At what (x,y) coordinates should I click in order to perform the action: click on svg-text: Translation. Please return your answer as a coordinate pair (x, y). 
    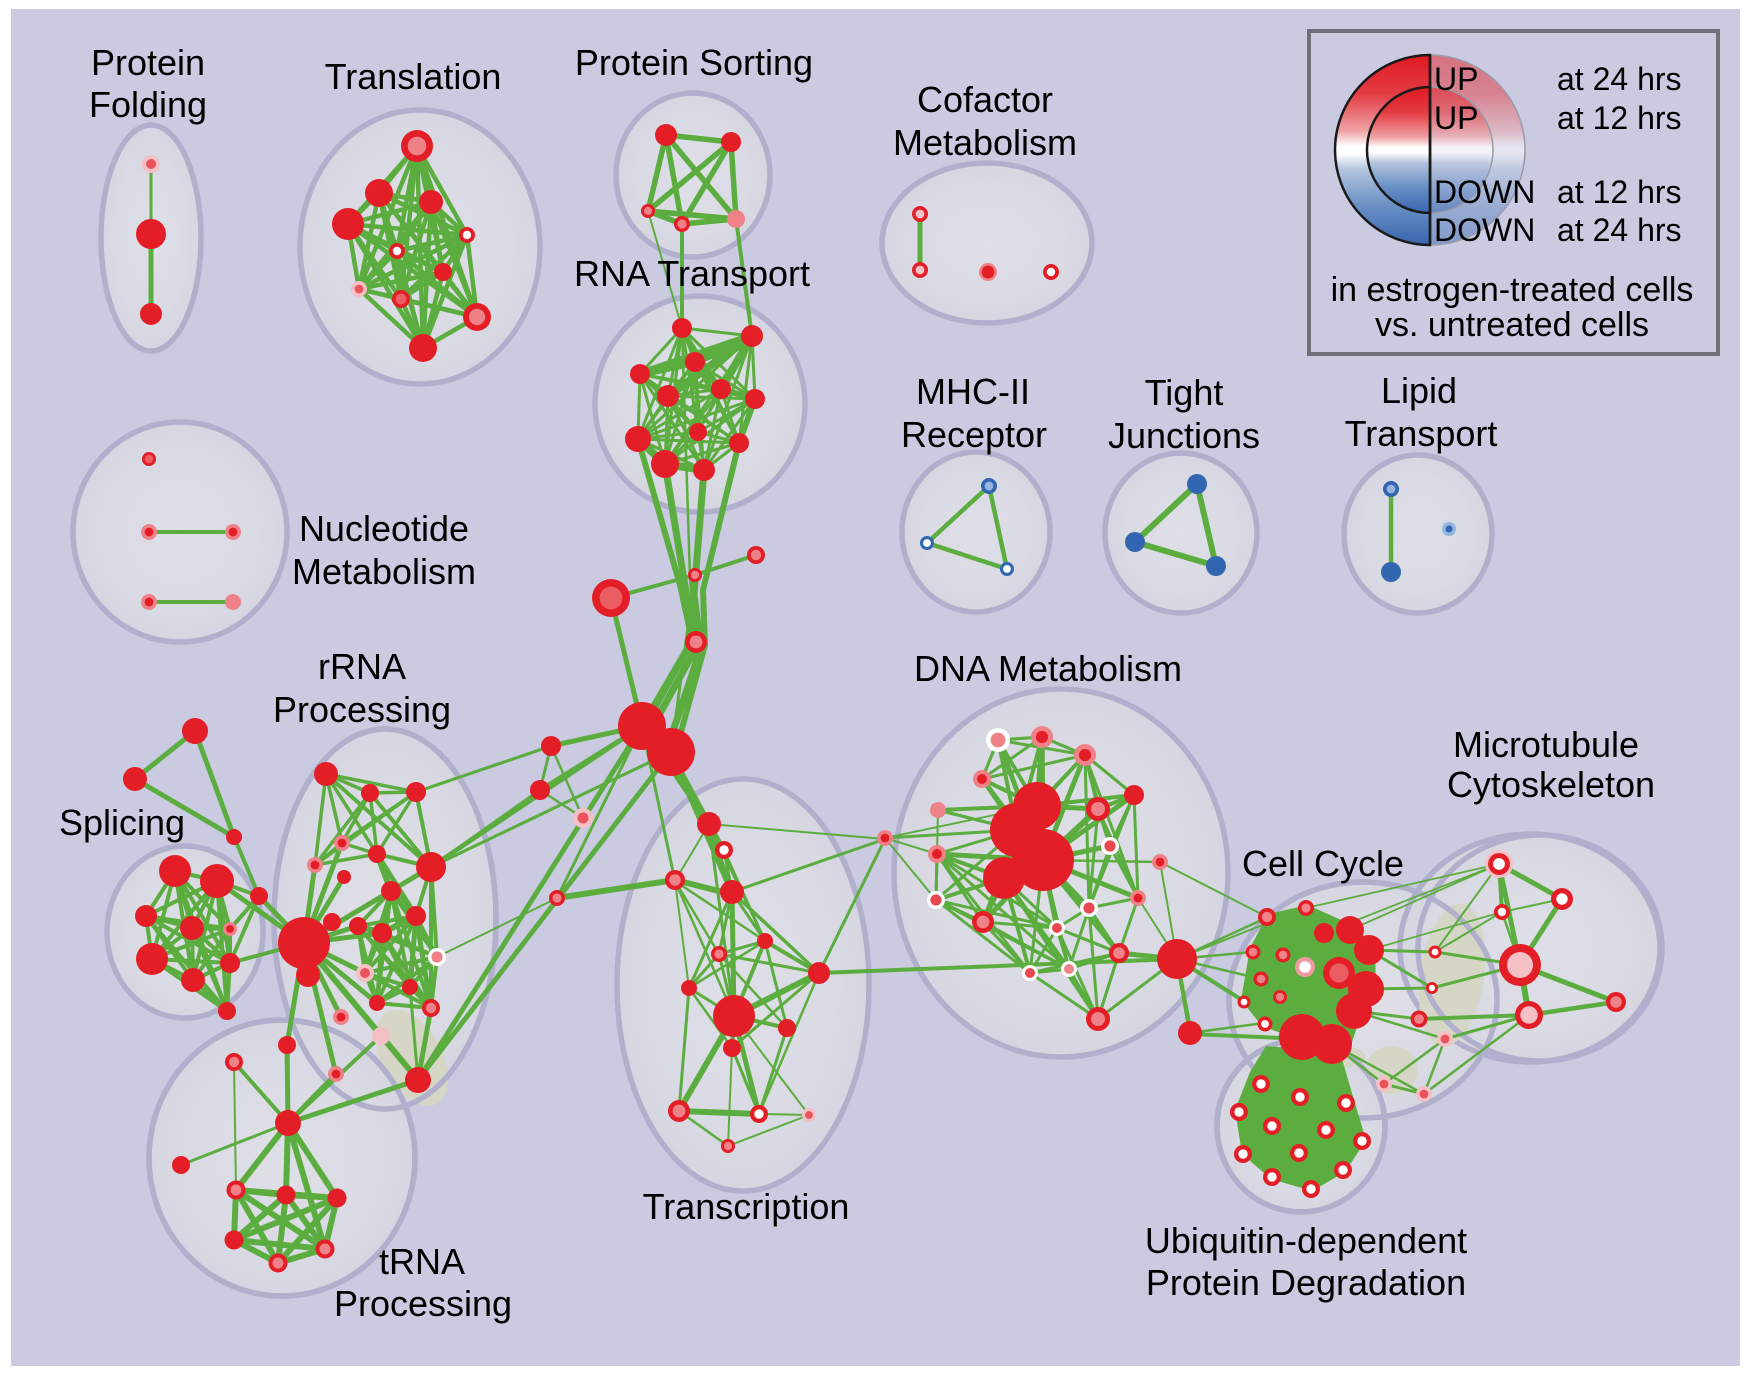
    Looking at the image, I should click on (413, 76).